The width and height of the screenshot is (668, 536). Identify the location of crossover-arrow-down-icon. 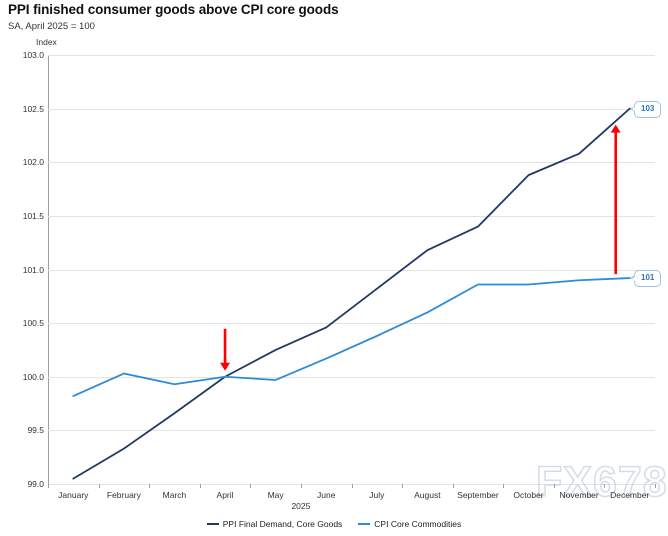
(225, 349).